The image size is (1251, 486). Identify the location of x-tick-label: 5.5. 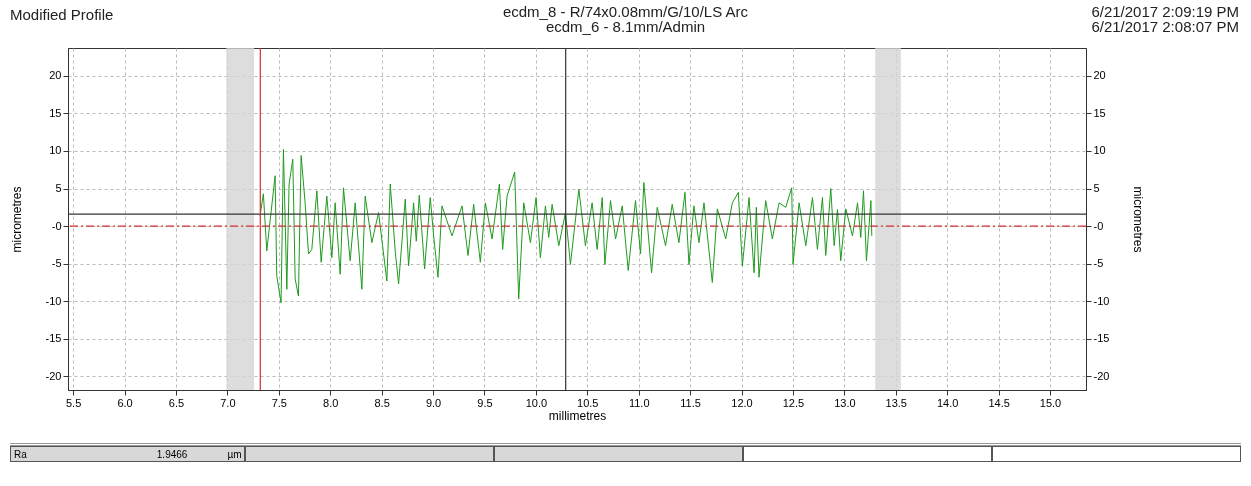
(73, 402).